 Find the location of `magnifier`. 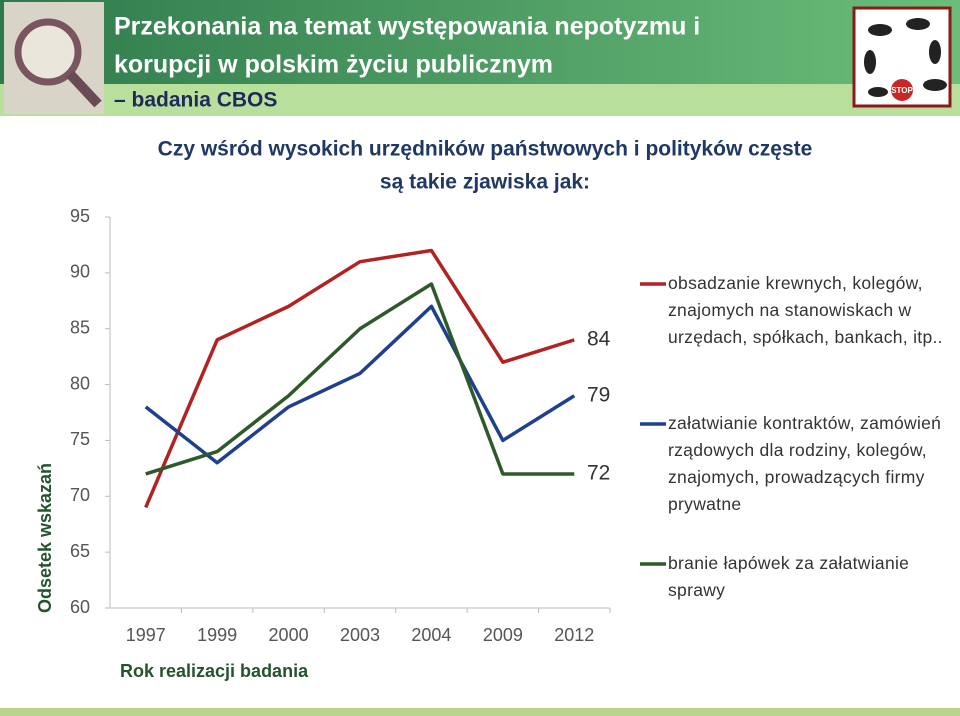

magnifier is located at coordinates (48, 52).